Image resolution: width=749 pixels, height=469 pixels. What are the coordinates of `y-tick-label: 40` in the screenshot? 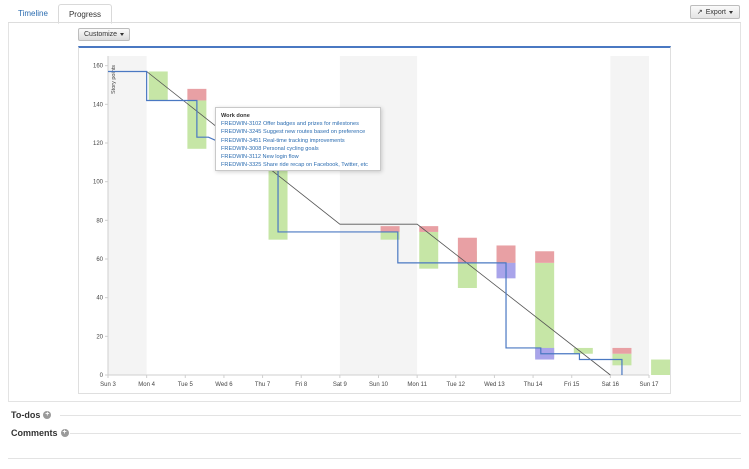 It's located at (99, 299).